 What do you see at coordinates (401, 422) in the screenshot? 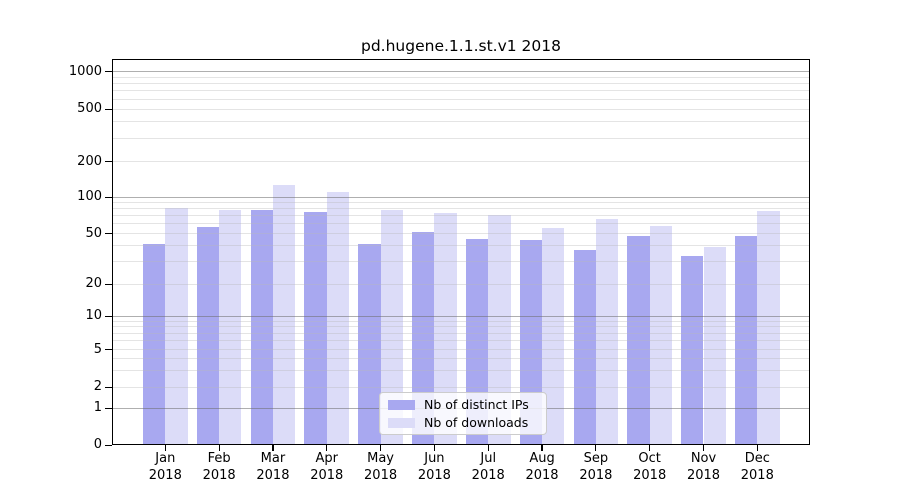
I see `legend-swatch-downloads` at bounding box center [401, 422].